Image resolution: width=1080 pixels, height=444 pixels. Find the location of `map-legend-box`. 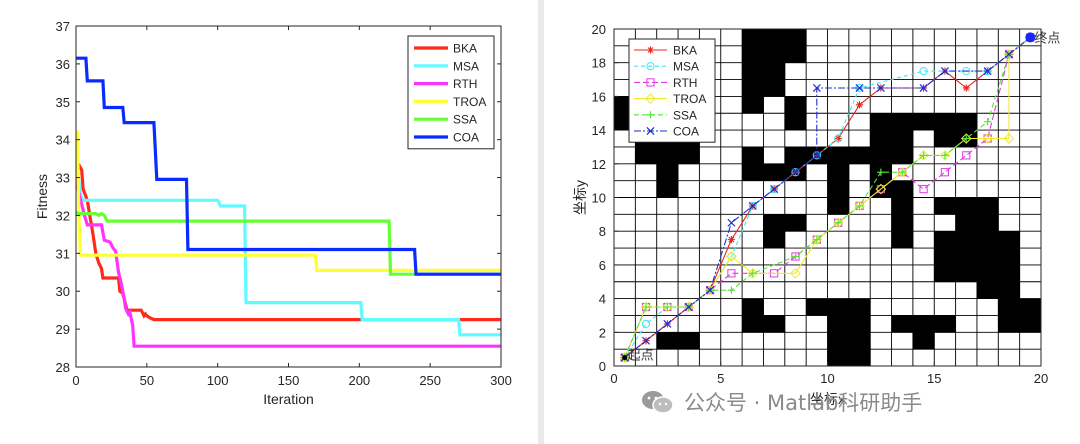

map-legend-box is located at coordinates (672, 90).